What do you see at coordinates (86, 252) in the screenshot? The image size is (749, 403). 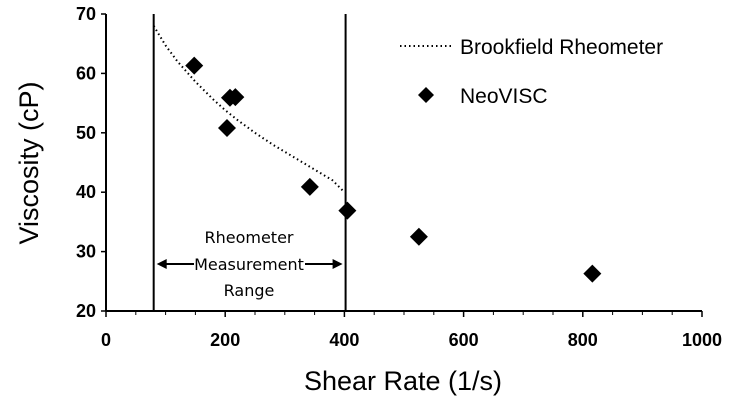 I see `y-tick-label: 30` at bounding box center [86, 252].